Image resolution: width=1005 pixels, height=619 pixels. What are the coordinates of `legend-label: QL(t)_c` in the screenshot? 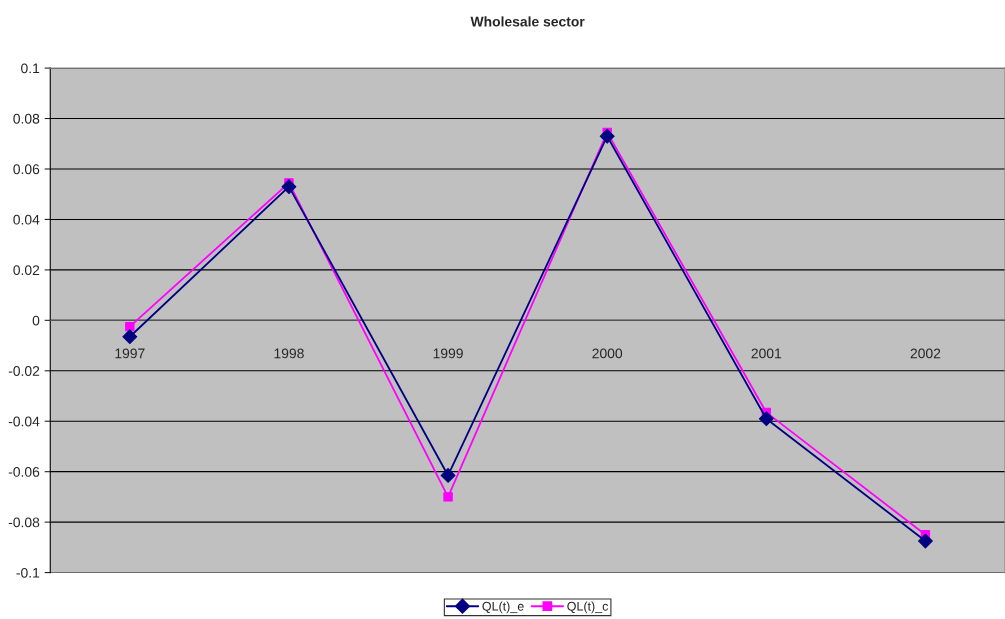 It's located at (588, 607).